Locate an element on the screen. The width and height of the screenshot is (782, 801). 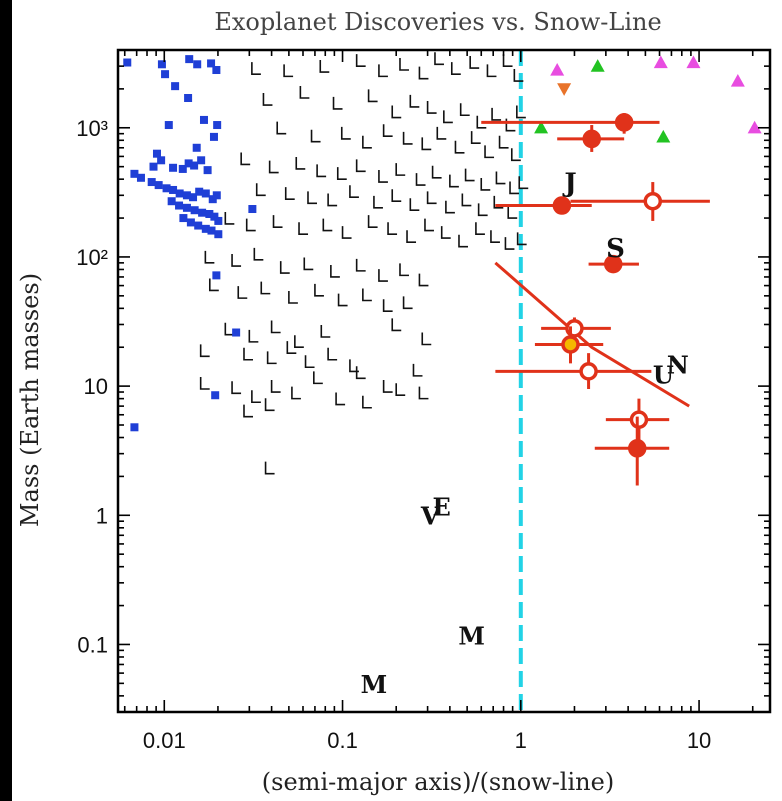
y-axis-label: Mass (Earth masses) is located at coordinates (30, 400).